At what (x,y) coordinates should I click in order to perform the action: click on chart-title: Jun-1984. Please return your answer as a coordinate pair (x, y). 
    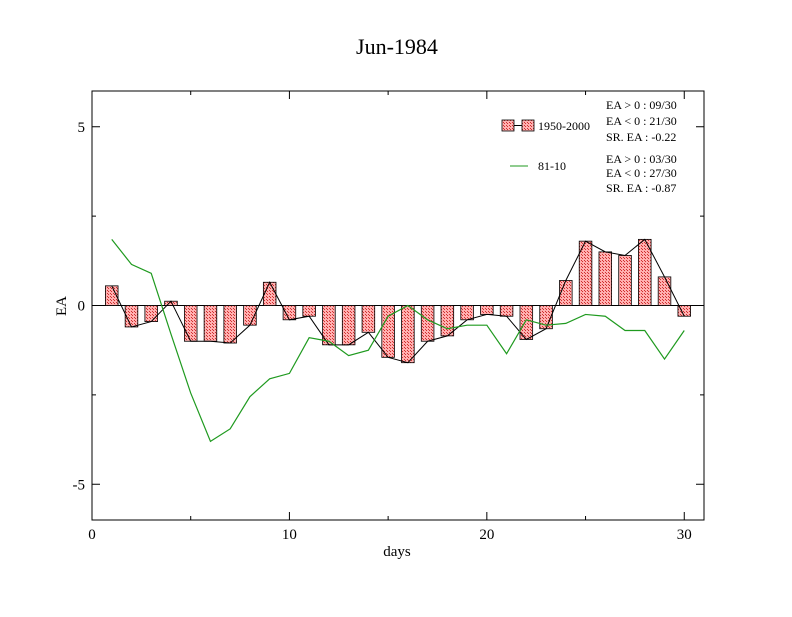
    Looking at the image, I should click on (397, 46).